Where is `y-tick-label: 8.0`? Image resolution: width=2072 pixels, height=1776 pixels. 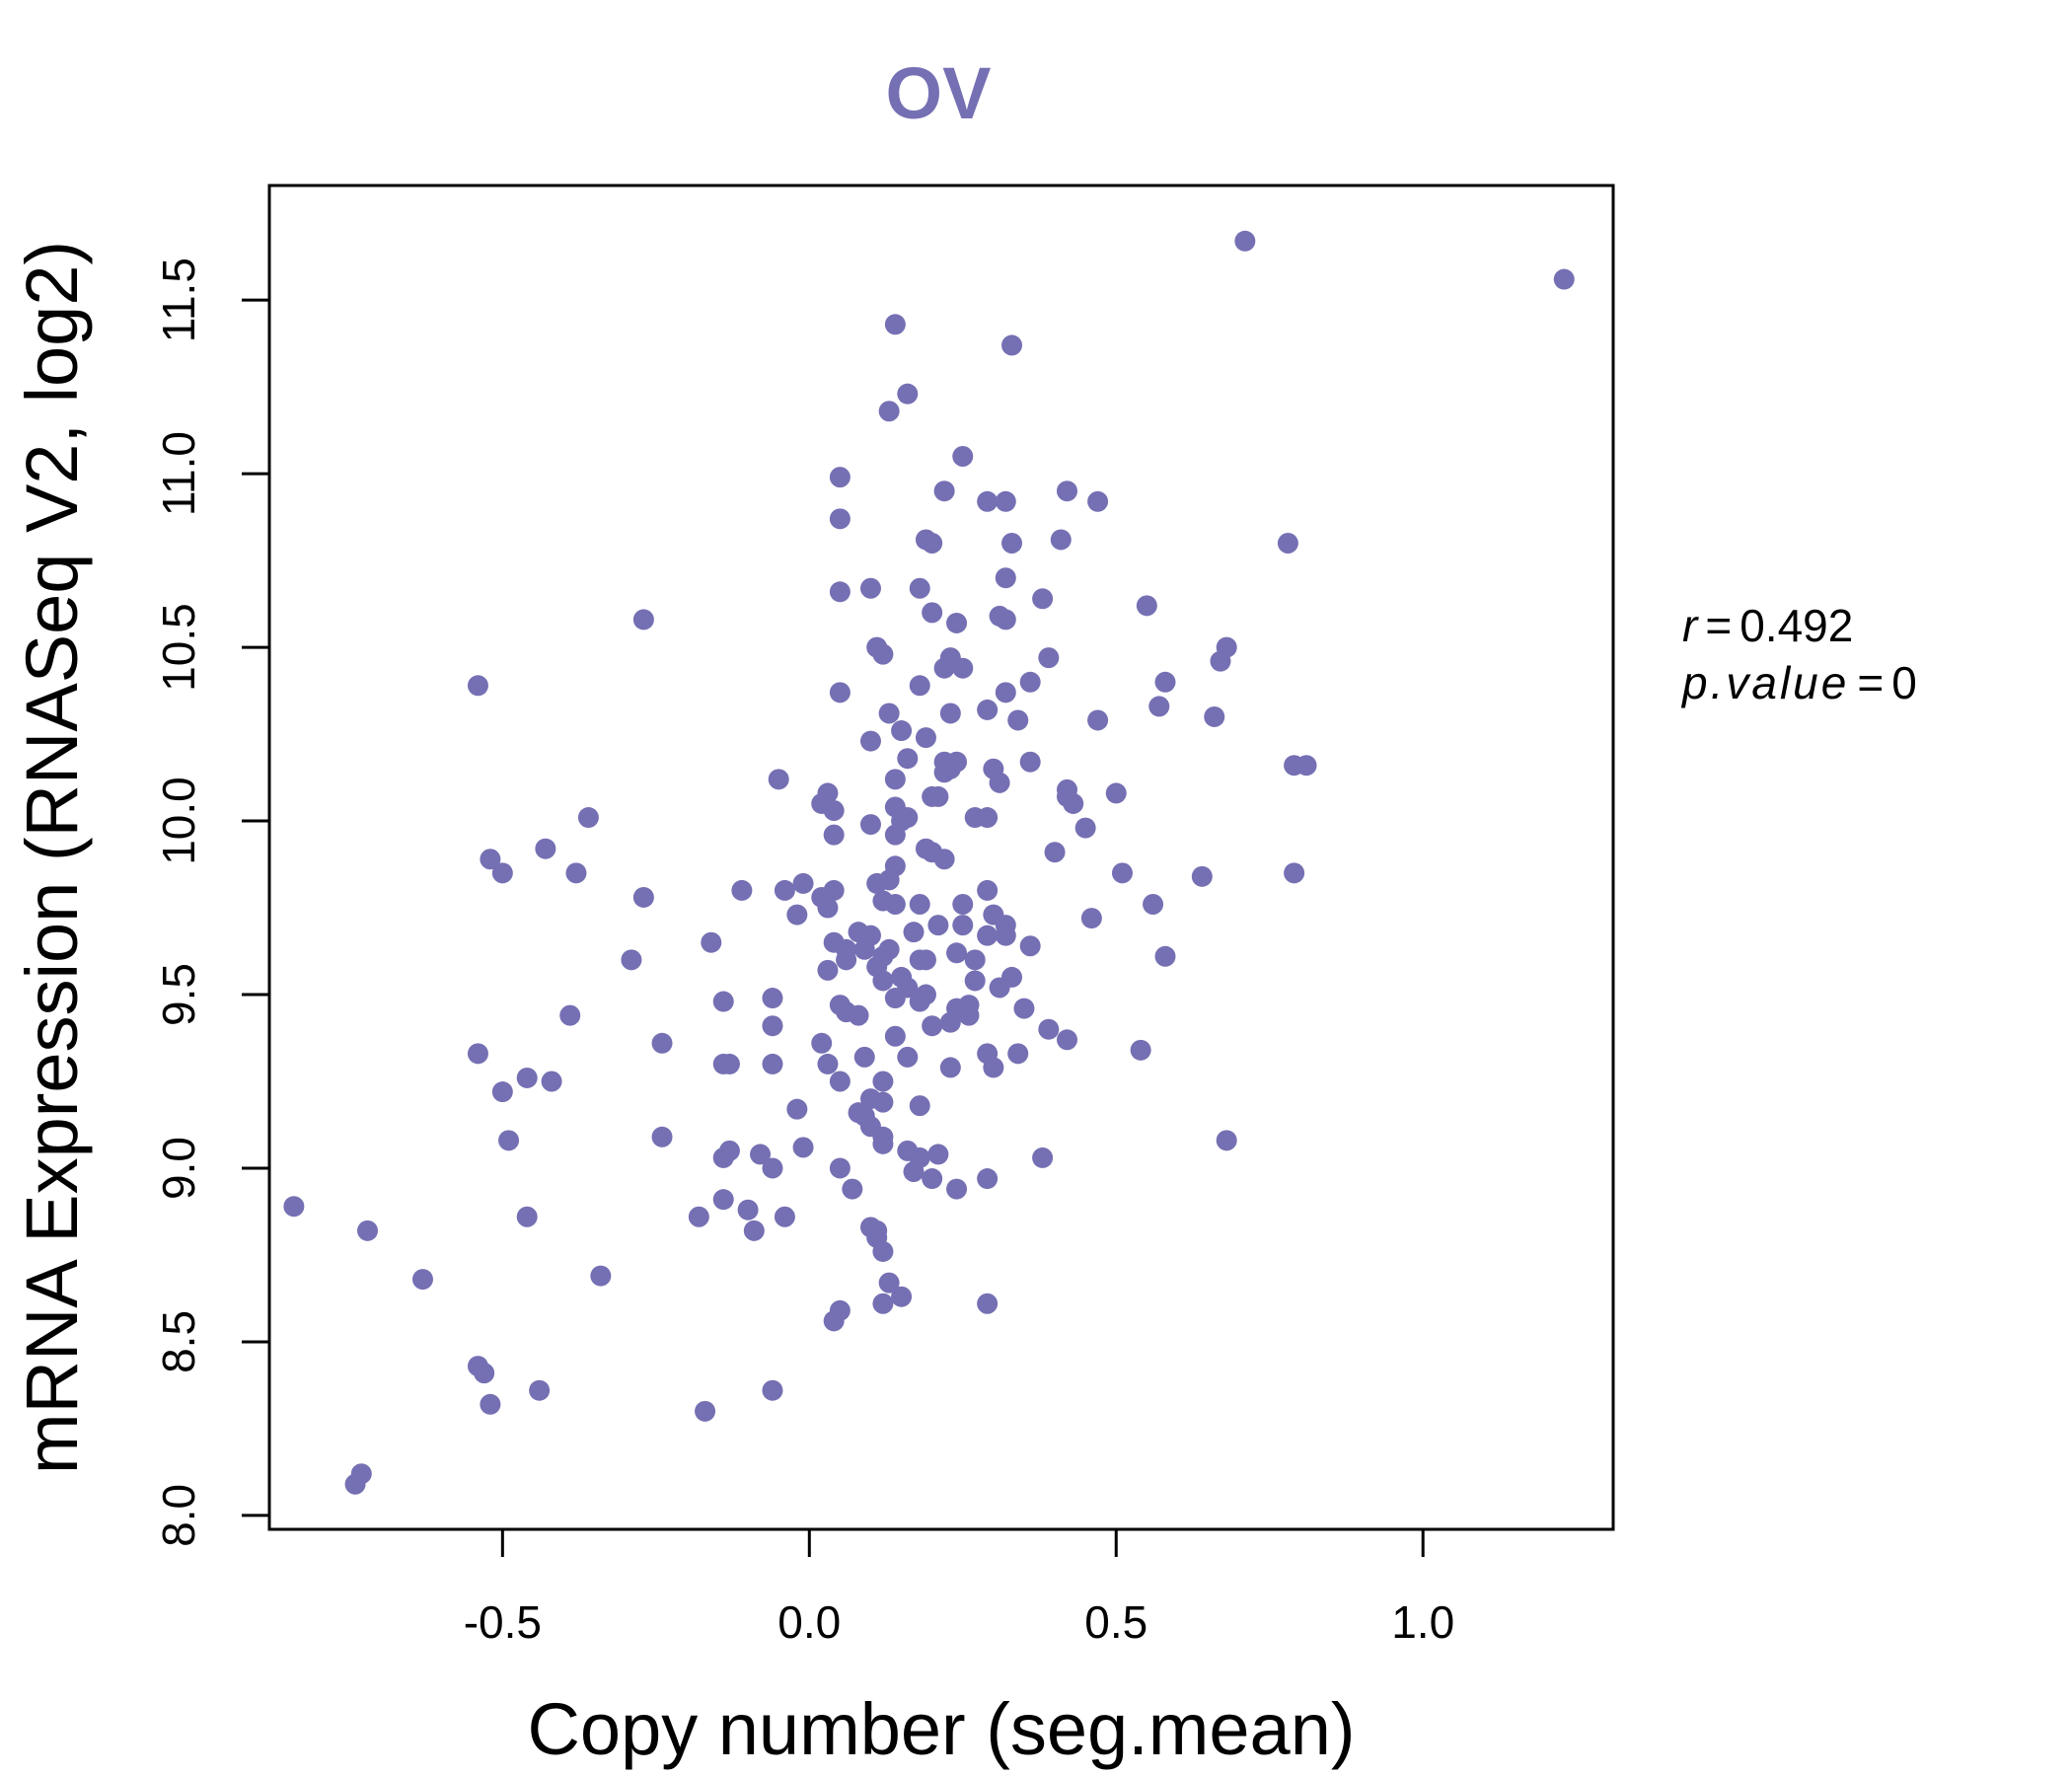
y-tick-label: 8.0 is located at coordinates (179, 1515).